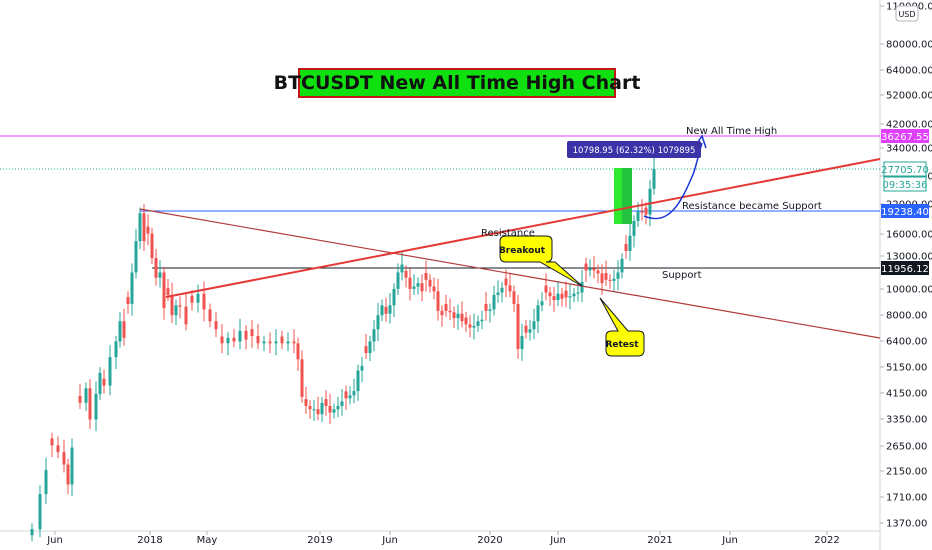  What do you see at coordinates (909, 290) in the screenshot?
I see `price-tick-label: 10000.00` at bounding box center [909, 290].